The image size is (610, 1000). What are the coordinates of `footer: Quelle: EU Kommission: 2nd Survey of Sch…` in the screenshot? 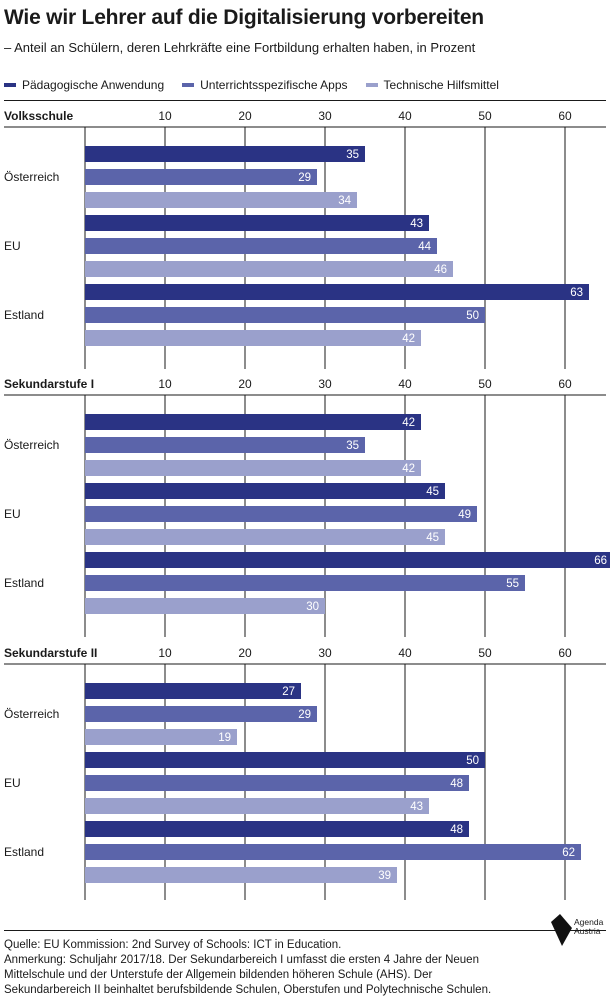 It's located at (284, 968).